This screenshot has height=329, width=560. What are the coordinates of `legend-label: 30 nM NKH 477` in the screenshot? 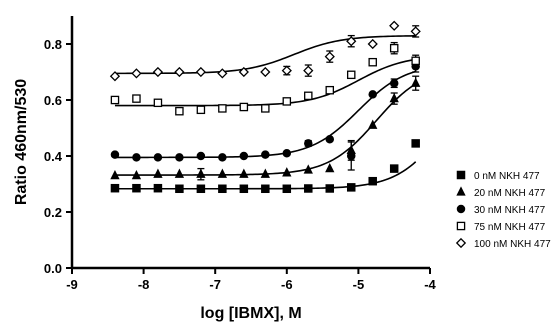 It's located at (510, 210).